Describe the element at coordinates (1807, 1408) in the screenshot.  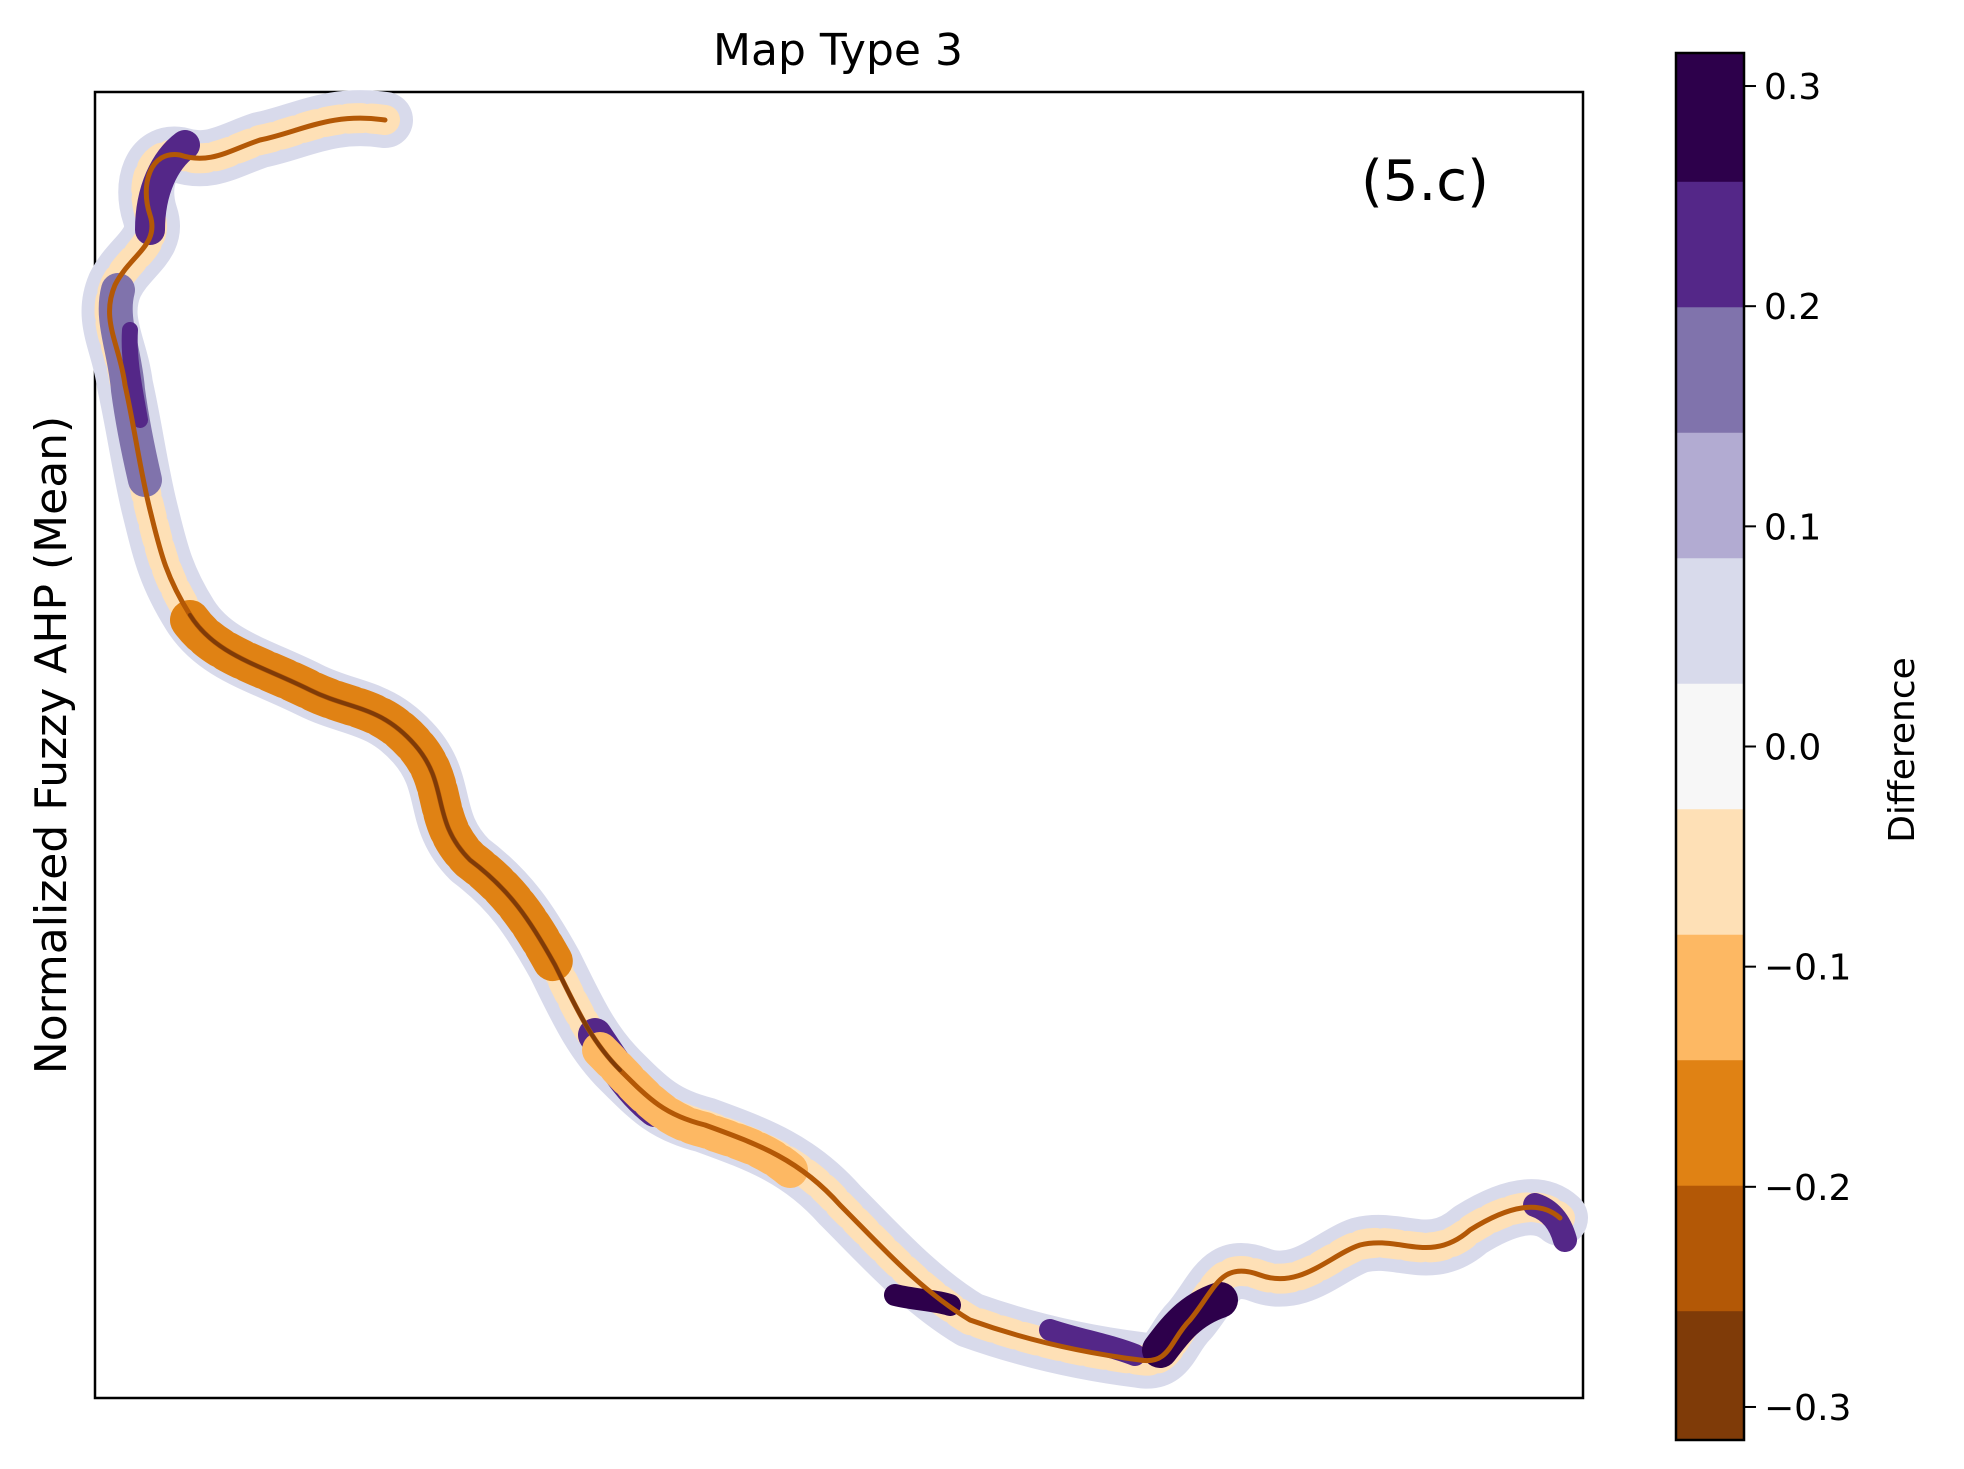
I see `colorbar-tick-label: −0.3` at that location.